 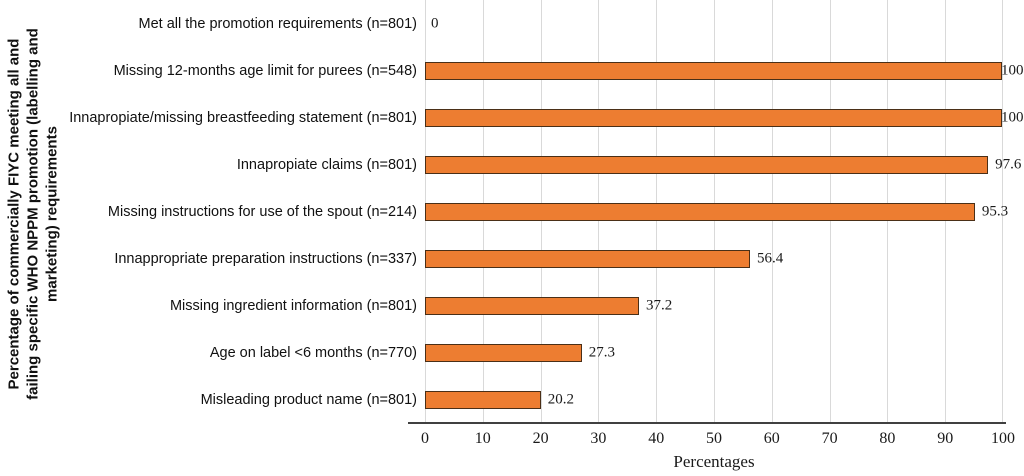 I want to click on bar-track: 0, so click(x=714, y=23).